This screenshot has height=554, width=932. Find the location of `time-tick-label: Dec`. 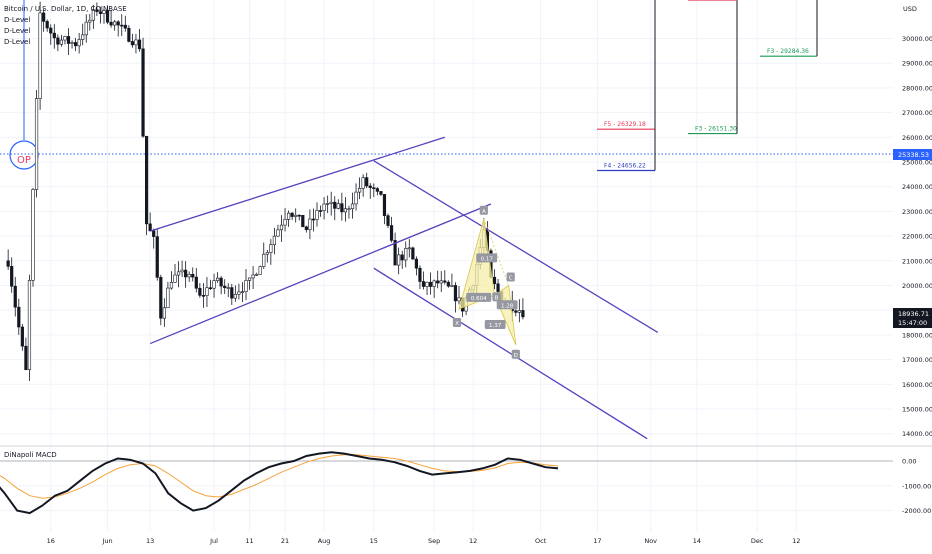

time-tick-label: Dec is located at coordinates (757, 541).